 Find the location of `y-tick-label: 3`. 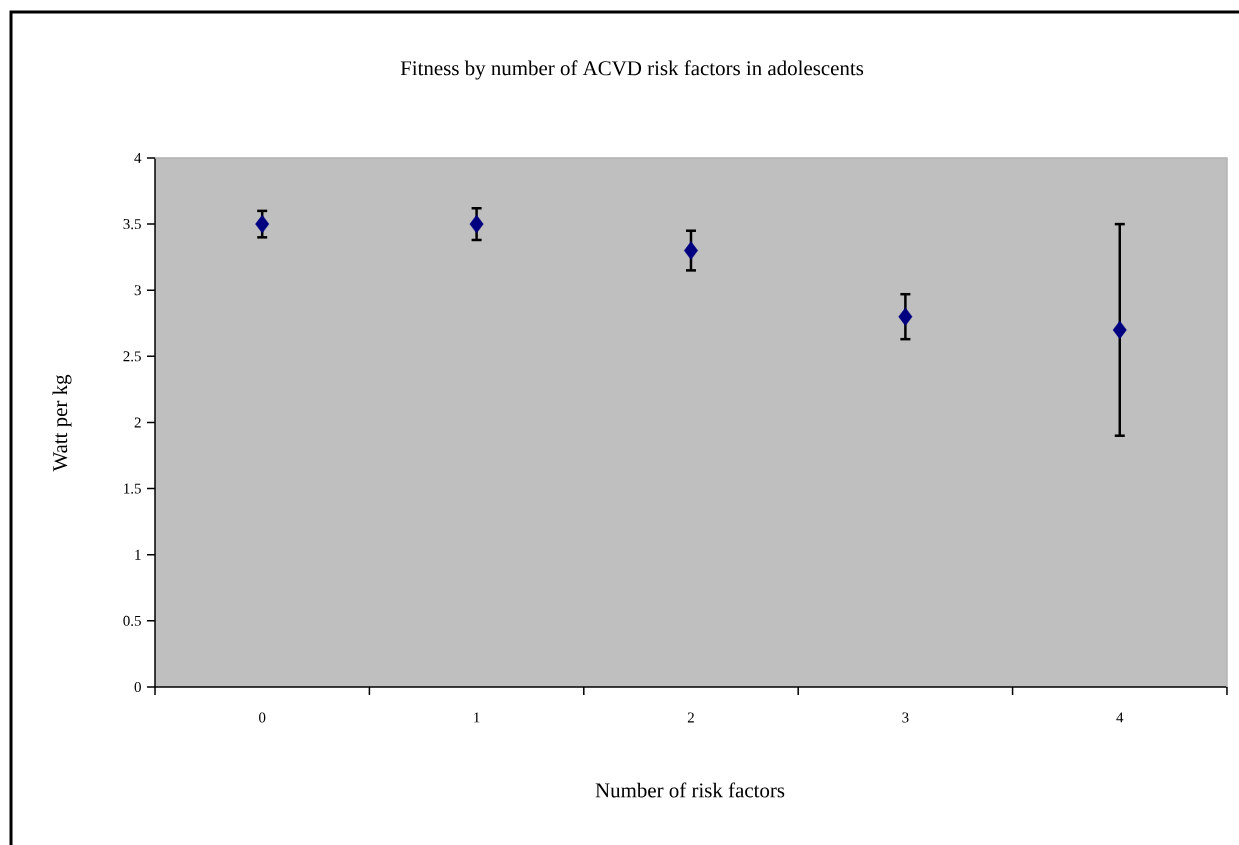

y-tick-label: 3 is located at coordinates (137, 290).